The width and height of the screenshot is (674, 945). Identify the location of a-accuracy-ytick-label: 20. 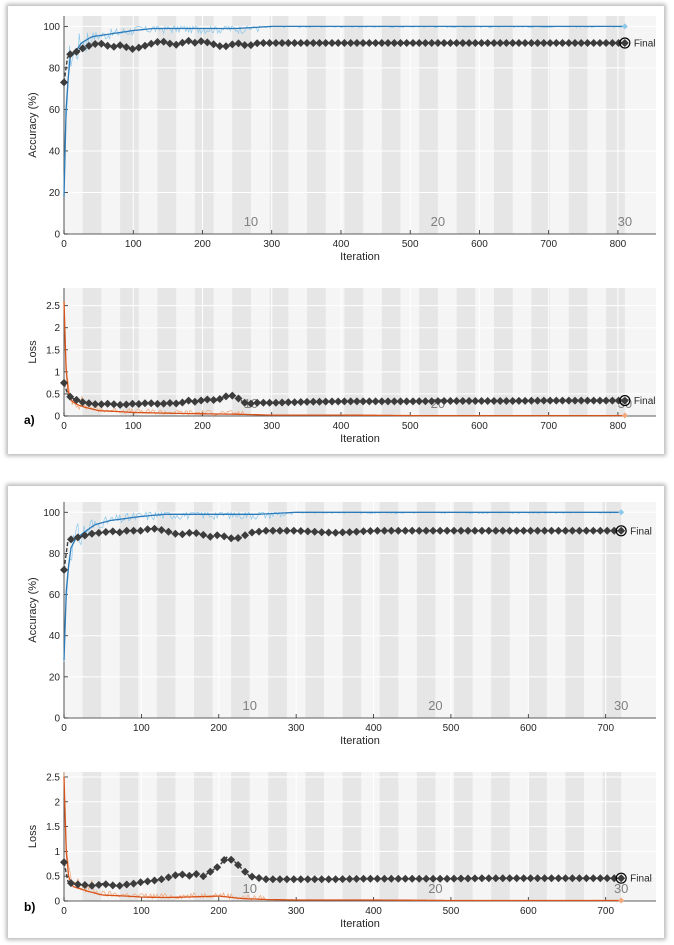
(55, 193).